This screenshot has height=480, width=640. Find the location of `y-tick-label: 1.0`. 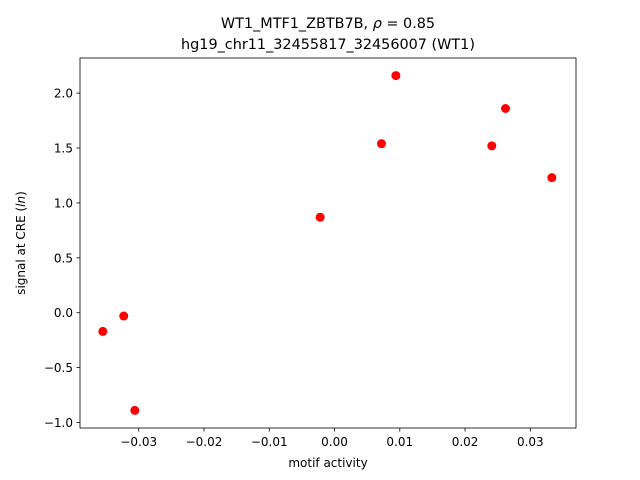

y-tick-label: 1.0 is located at coordinates (63, 203).